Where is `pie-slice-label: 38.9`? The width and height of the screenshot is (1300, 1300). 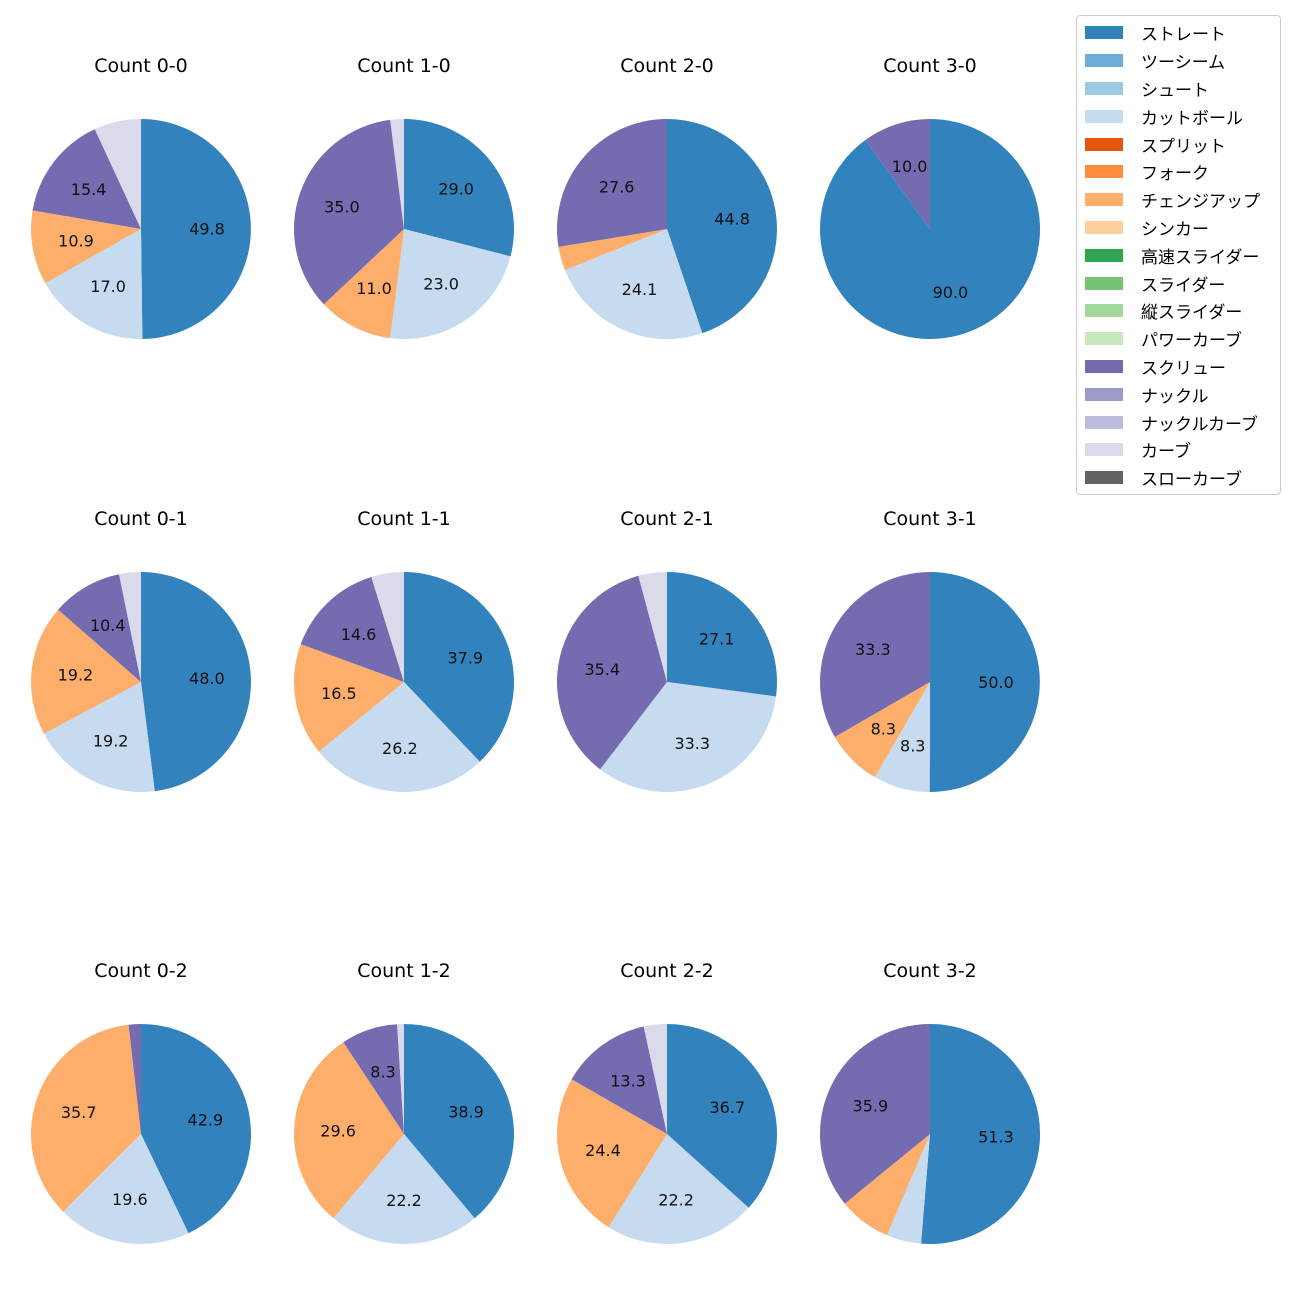 pie-slice-label: 38.9 is located at coordinates (466, 1111).